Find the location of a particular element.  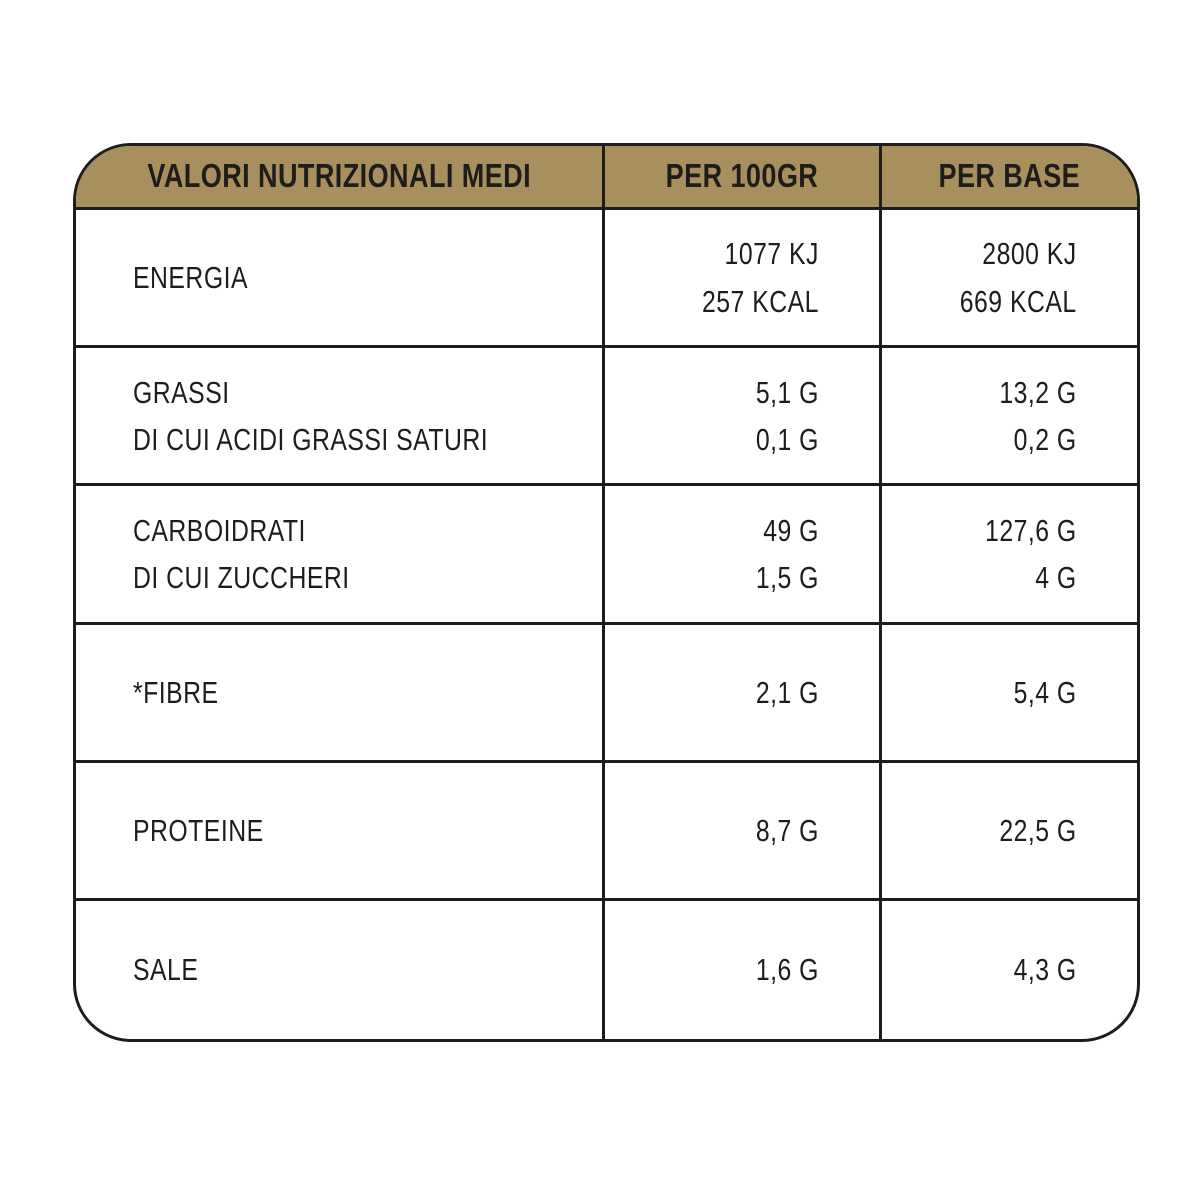

table-row-grassi-per-100gr: 5,1 G 0,1 G is located at coordinates (744, 417).